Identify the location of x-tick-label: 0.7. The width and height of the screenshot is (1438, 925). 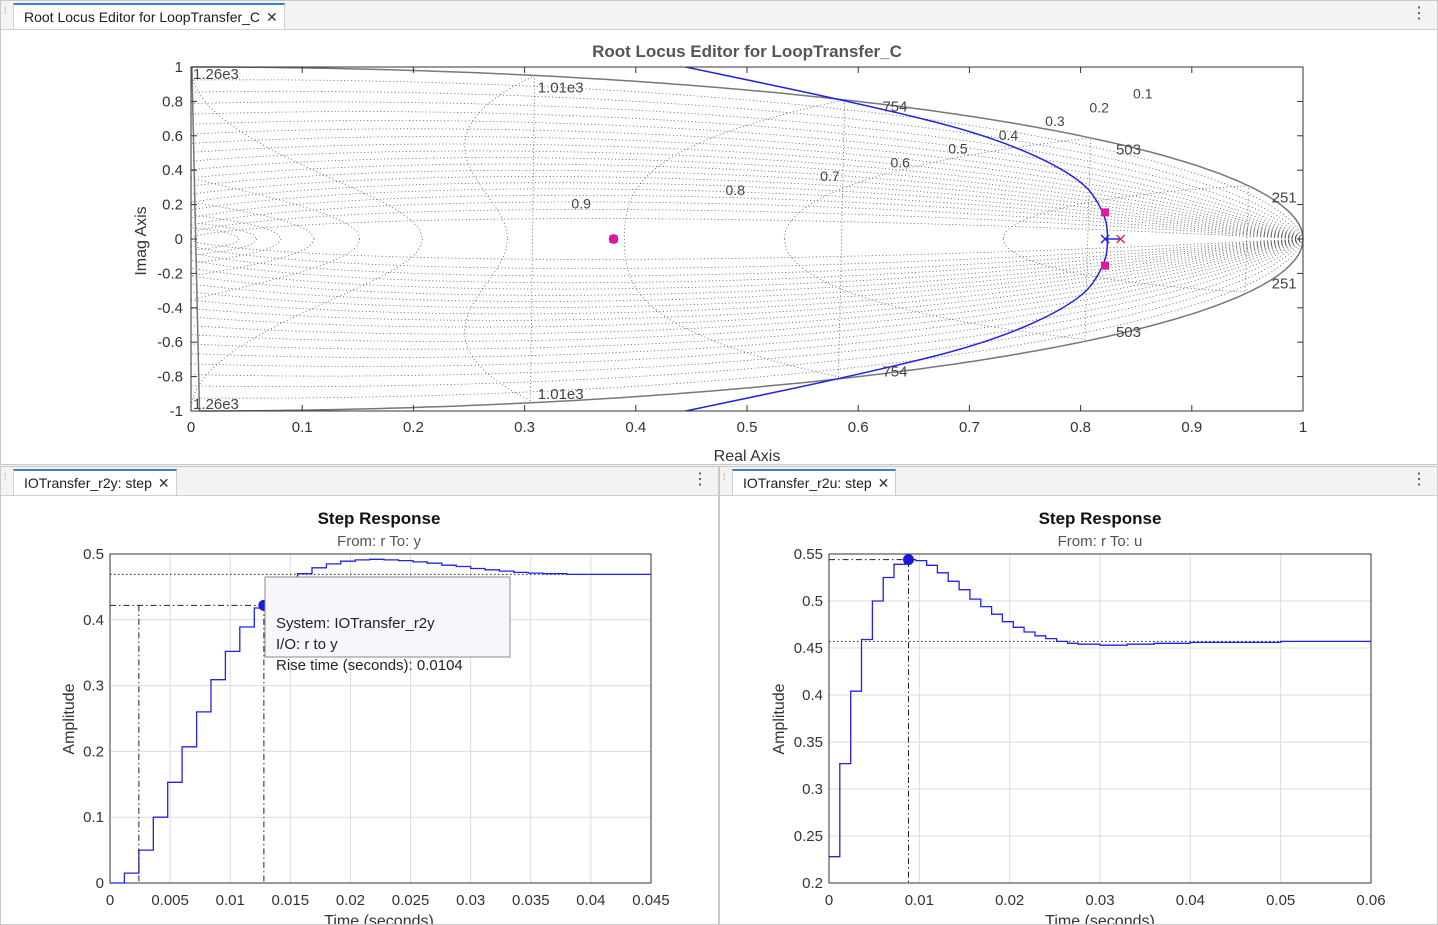
(969, 427).